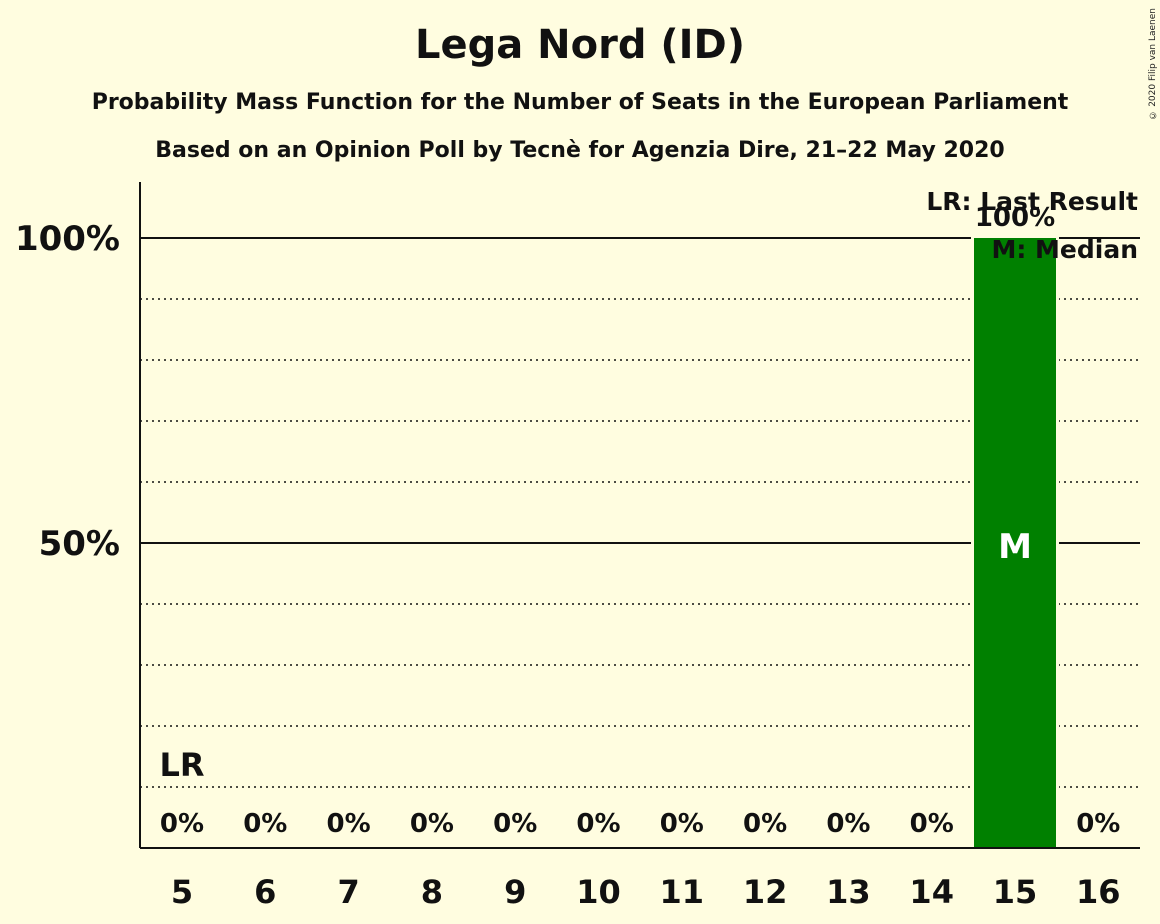 The height and width of the screenshot is (924, 1160). Describe the element at coordinates (265, 892) in the screenshot. I see `x-tick-label: 6` at that location.